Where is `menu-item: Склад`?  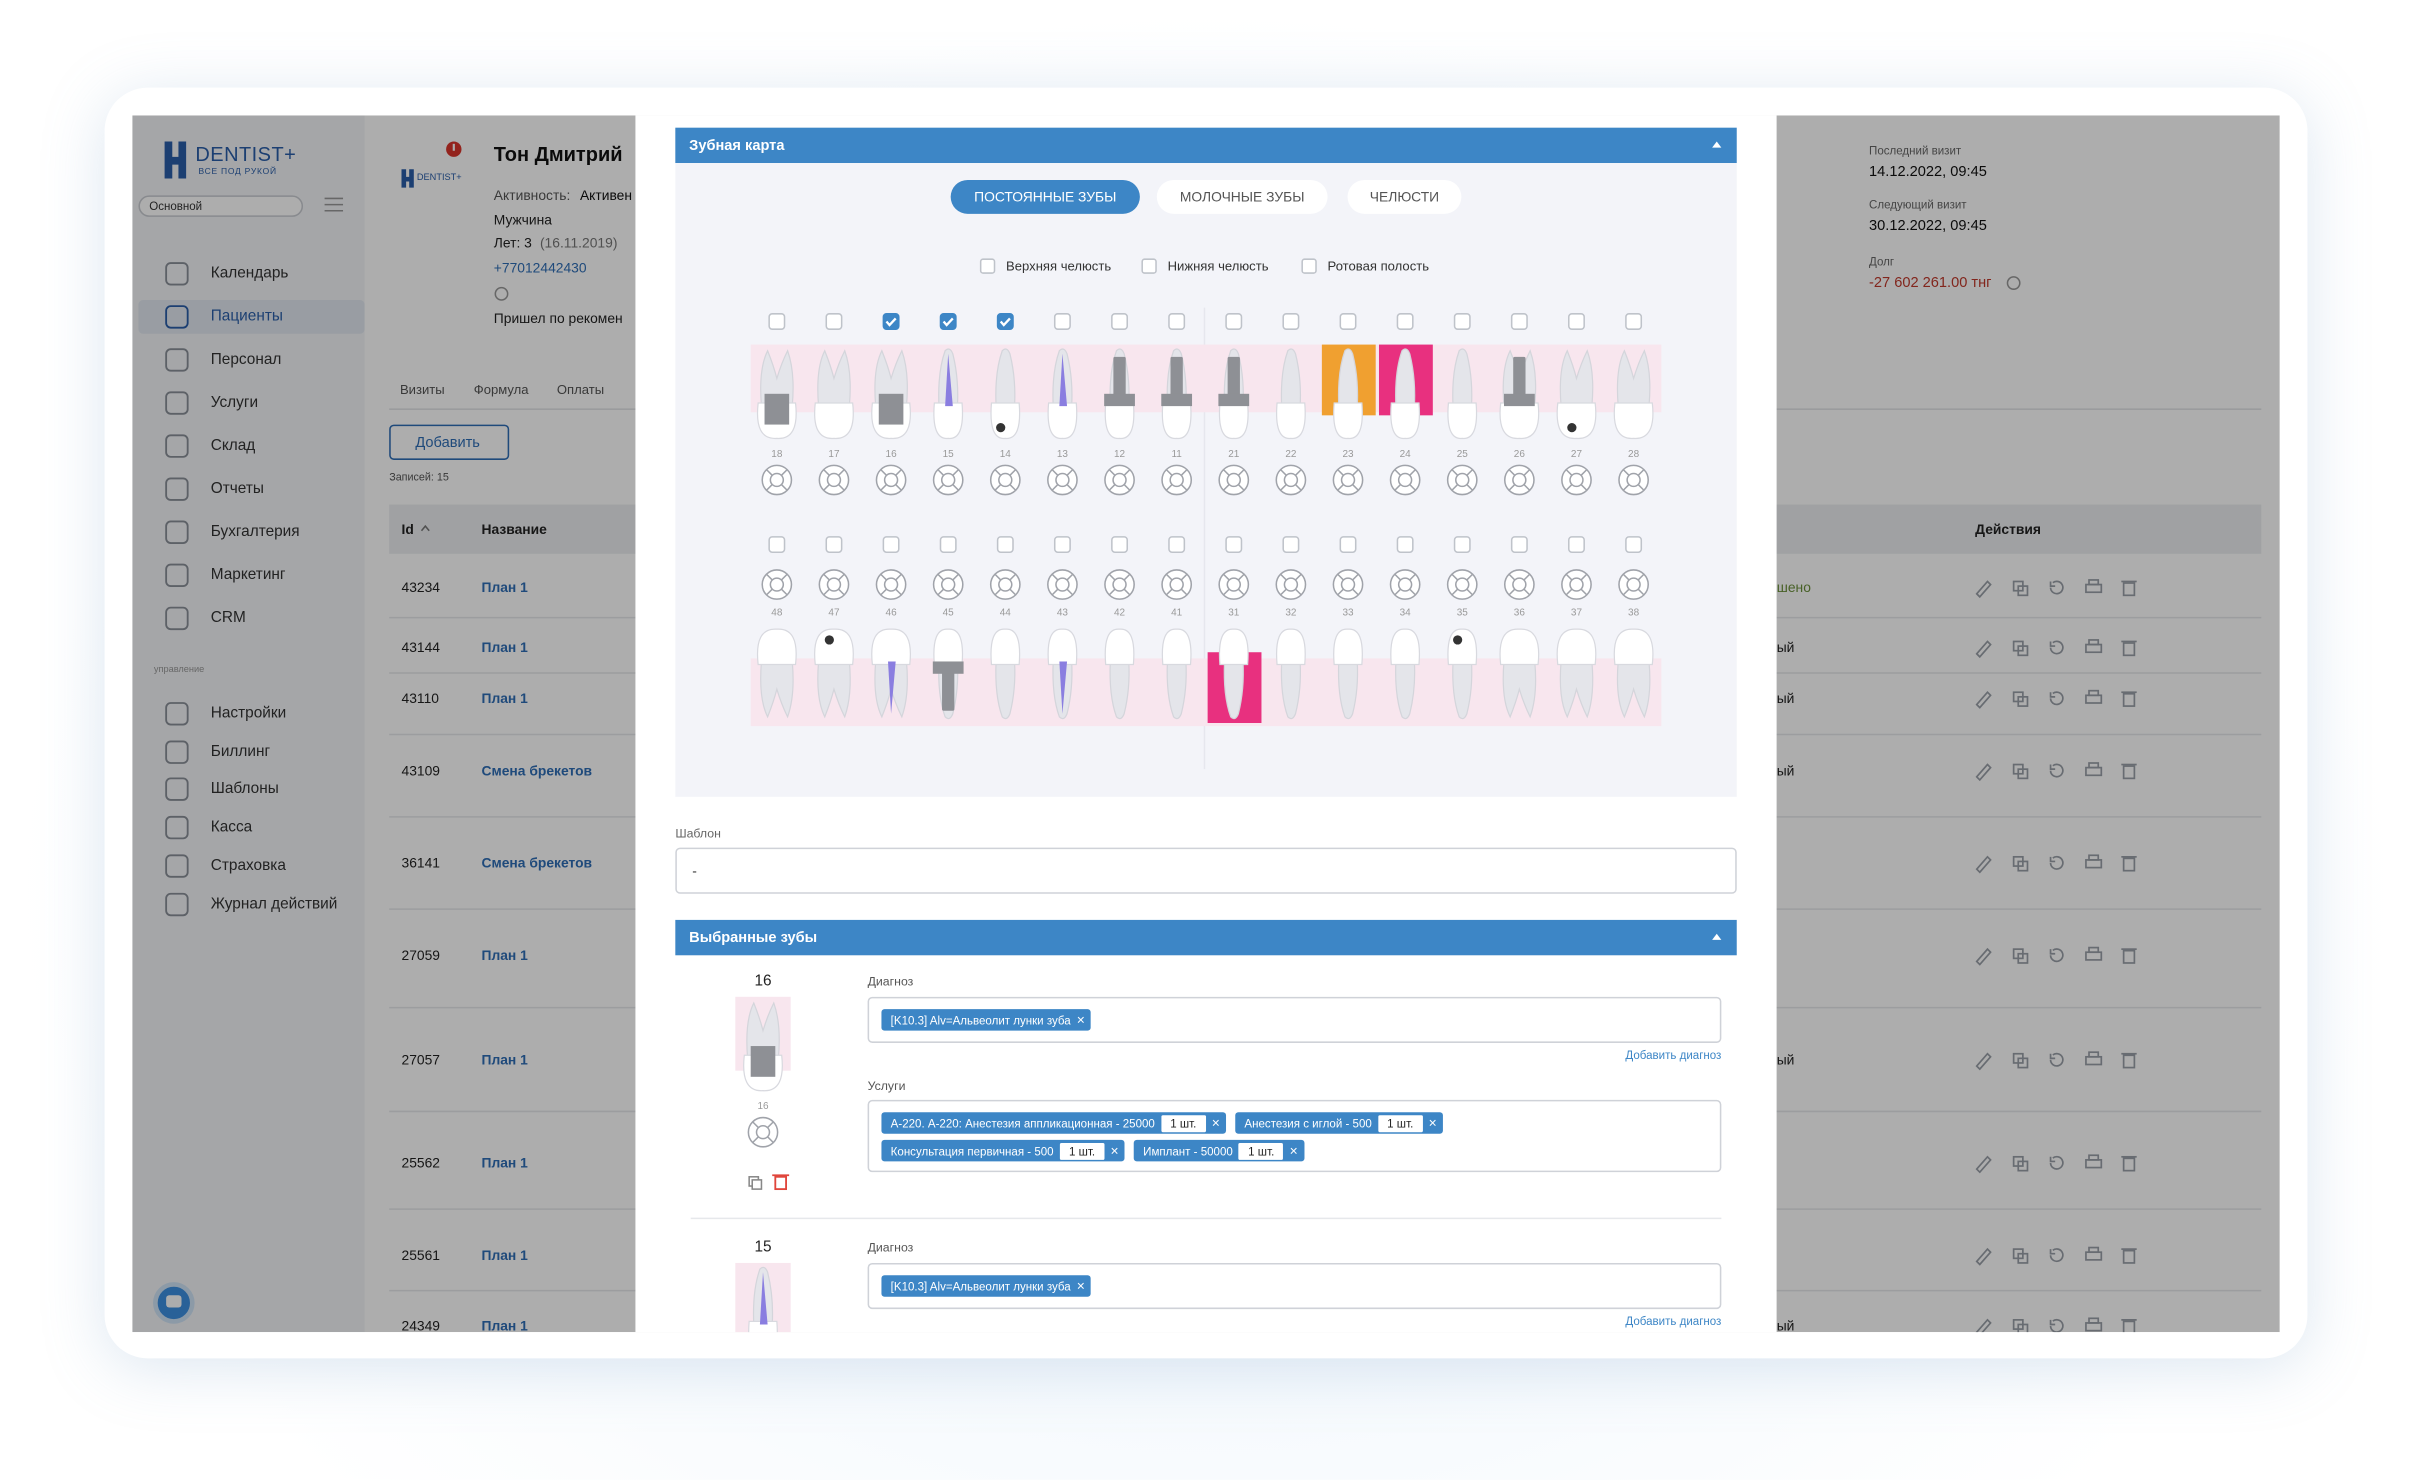
menu-item: Склад is located at coordinates (233, 446).